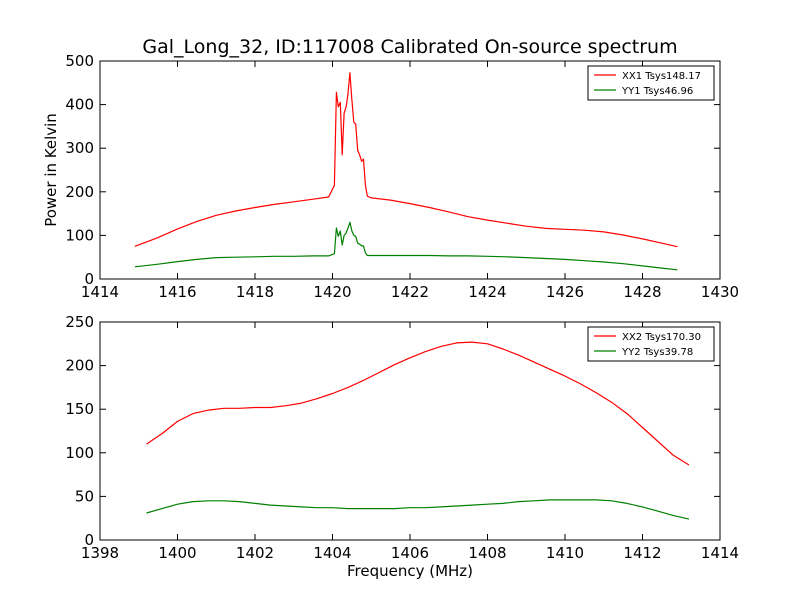 The height and width of the screenshot is (600, 800). Describe the element at coordinates (642, 553) in the screenshot. I see `x-tick-label: 1412` at that location.